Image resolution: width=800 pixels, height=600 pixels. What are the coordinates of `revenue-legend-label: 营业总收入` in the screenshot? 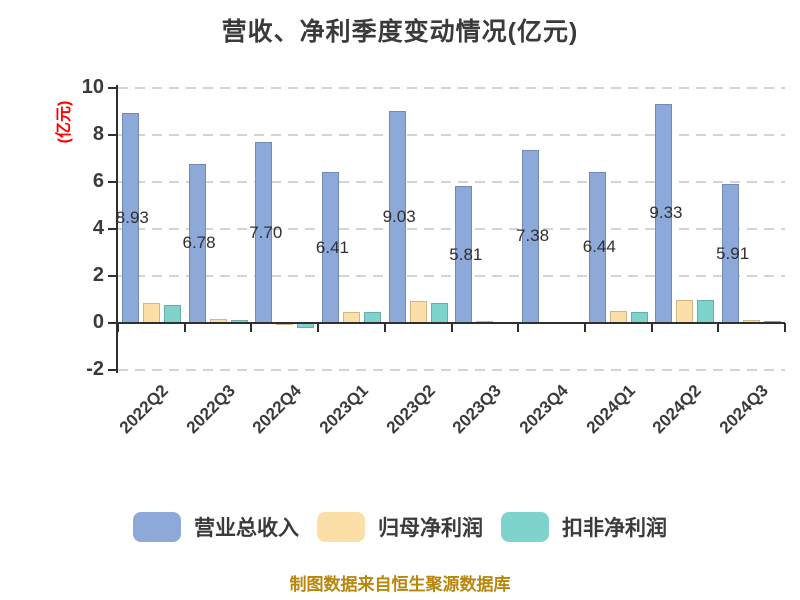 It's located at (246, 528).